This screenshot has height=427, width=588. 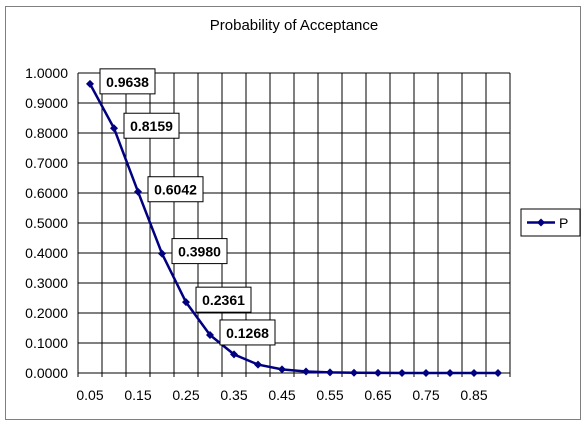 I want to click on data-label: 0.2361, so click(x=223, y=300).